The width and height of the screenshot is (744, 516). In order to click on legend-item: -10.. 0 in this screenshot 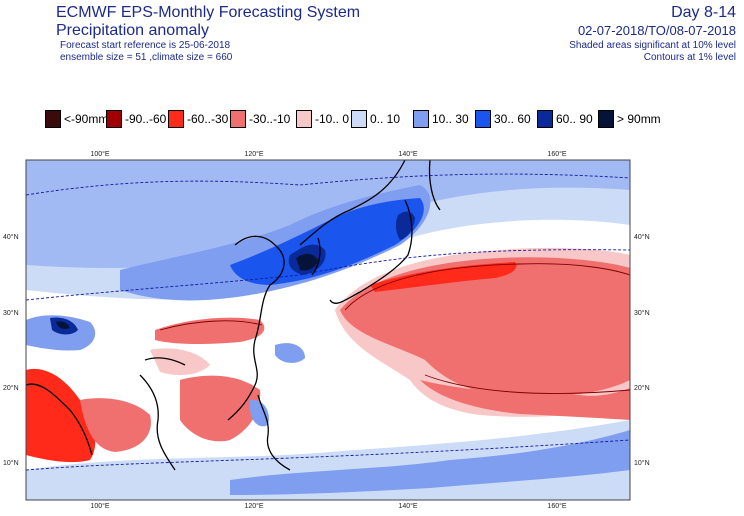, I will do `click(322, 119)`.